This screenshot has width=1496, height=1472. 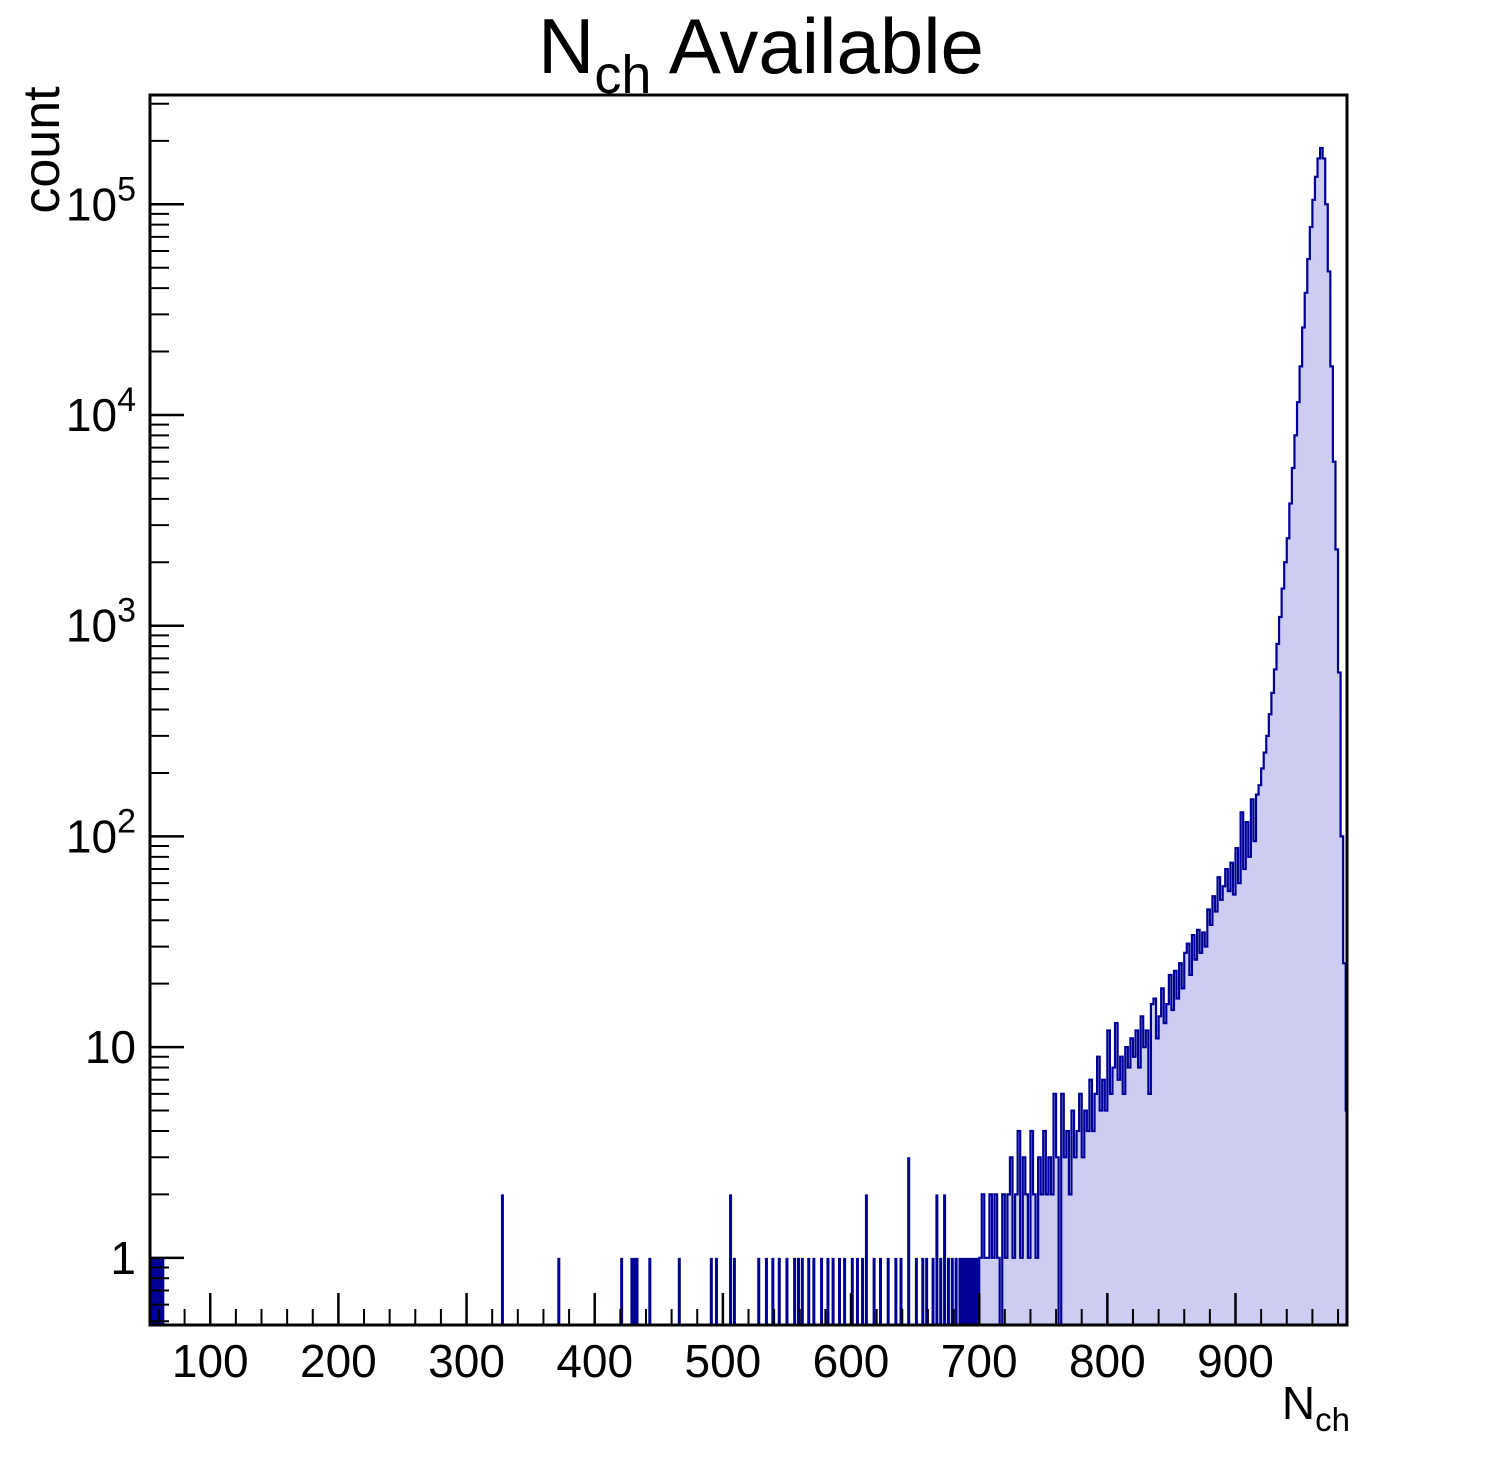 I want to click on x-tick-label: 100, so click(x=210, y=1361).